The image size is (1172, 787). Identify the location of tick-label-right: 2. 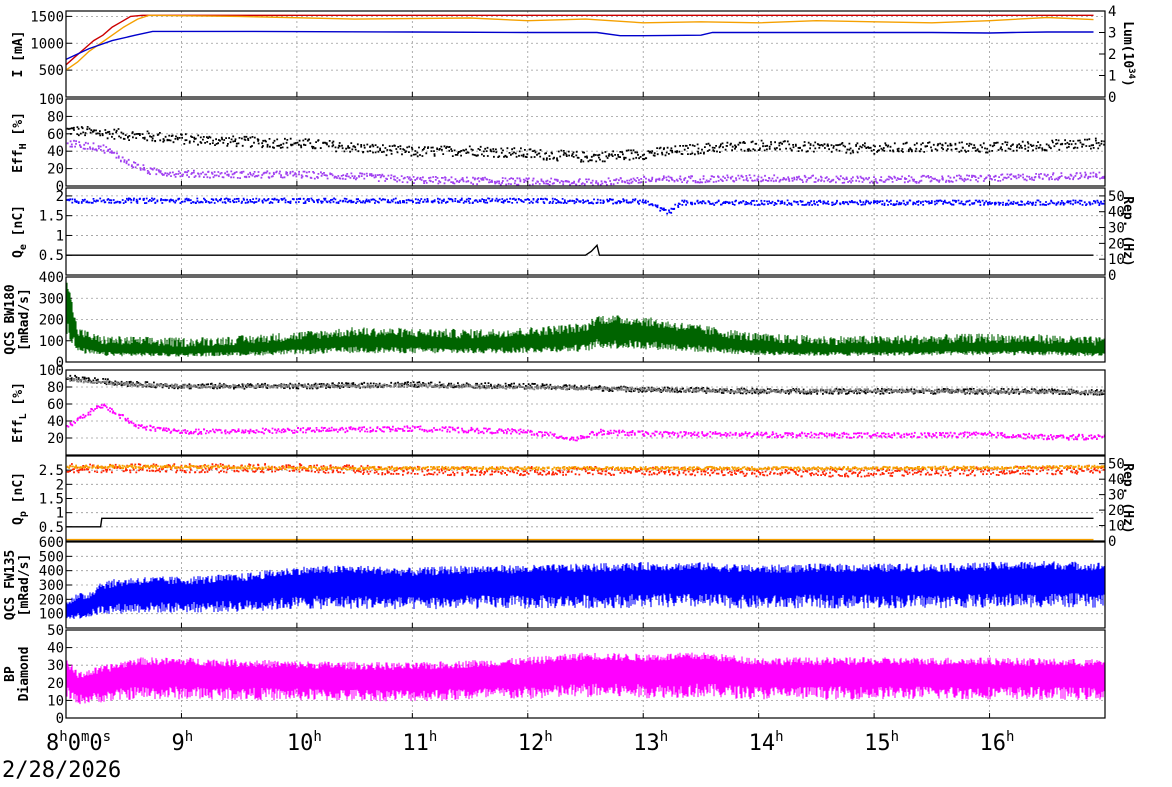
(1112, 55).